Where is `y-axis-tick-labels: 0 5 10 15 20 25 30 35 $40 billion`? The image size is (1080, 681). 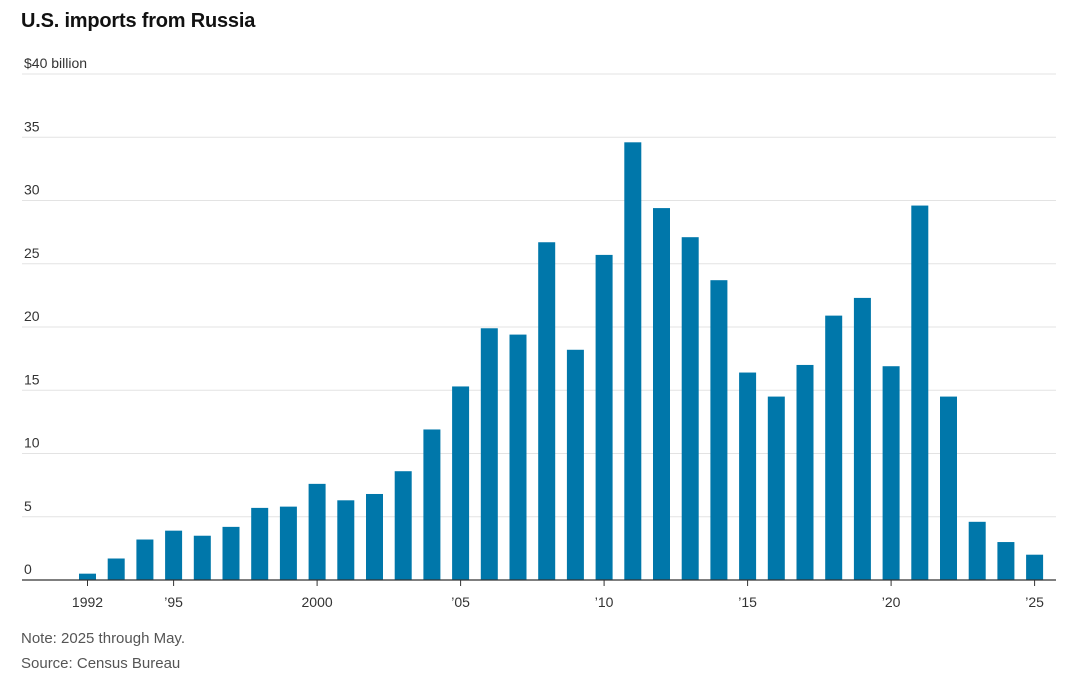
y-axis-tick-labels: 0 5 10 15 20 25 30 35 $40 billion is located at coordinates (55, 316).